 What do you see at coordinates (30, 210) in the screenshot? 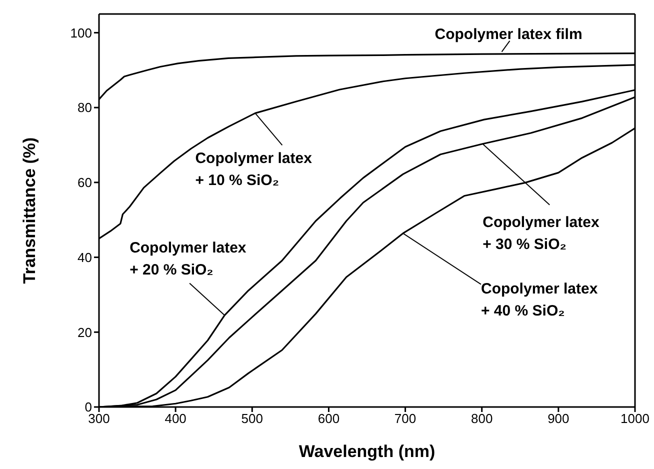
I see `y-axis-title: Transmittance (%)` at bounding box center [30, 210].